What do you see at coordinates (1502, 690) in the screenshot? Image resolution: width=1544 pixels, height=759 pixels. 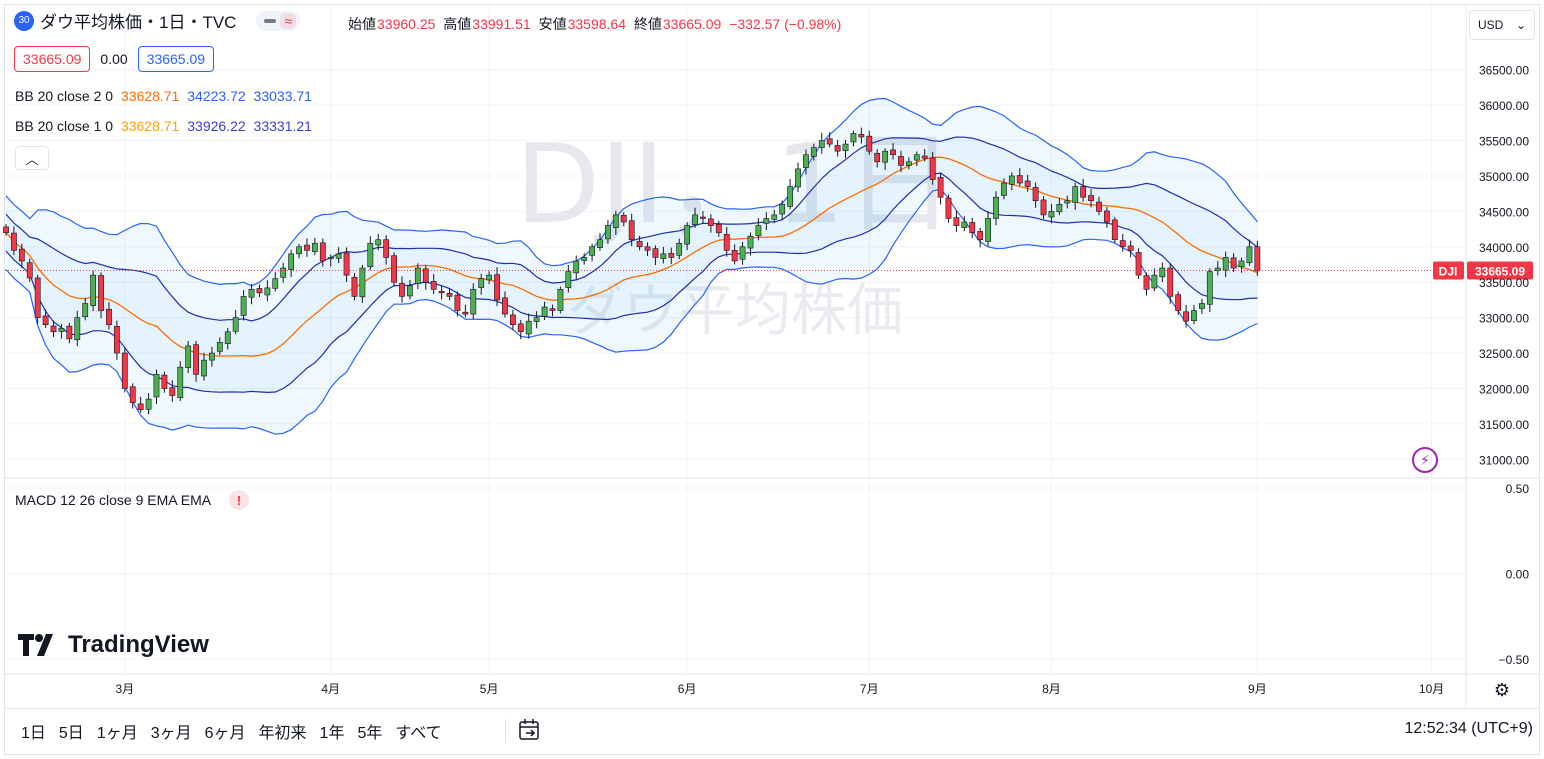 I see `settings-gear-icon: ⚙` at bounding box center [1502, 690].